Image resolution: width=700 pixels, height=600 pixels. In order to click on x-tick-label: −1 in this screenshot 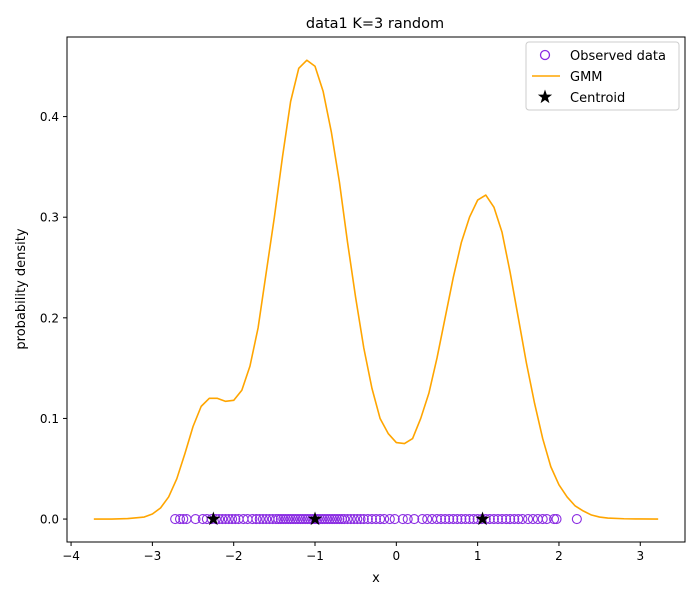, I will do `click(315, 556)`.